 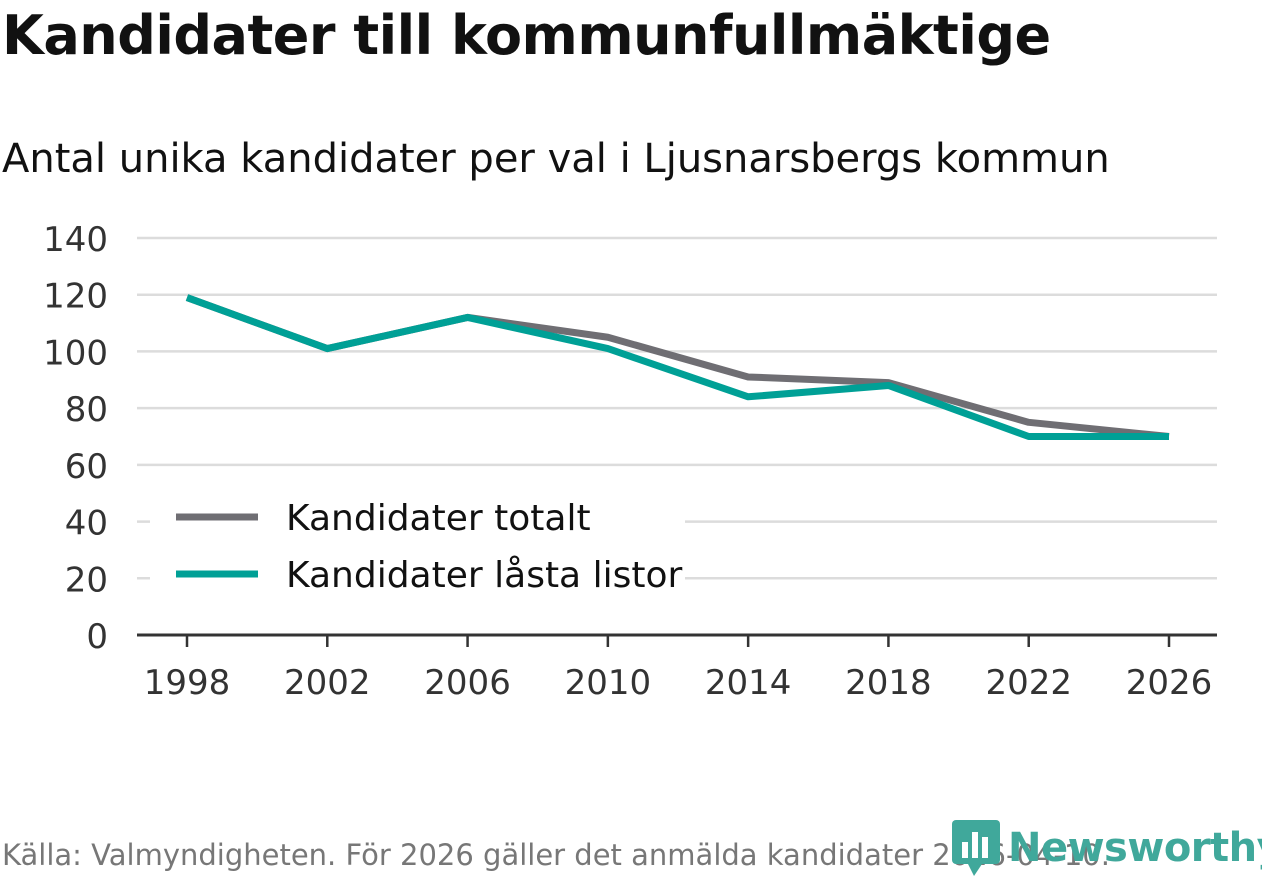 What do you see at coordinates (86, 467) in the screenshot?
I see `y-tick-label: 60` at bounding box center [86, 467].